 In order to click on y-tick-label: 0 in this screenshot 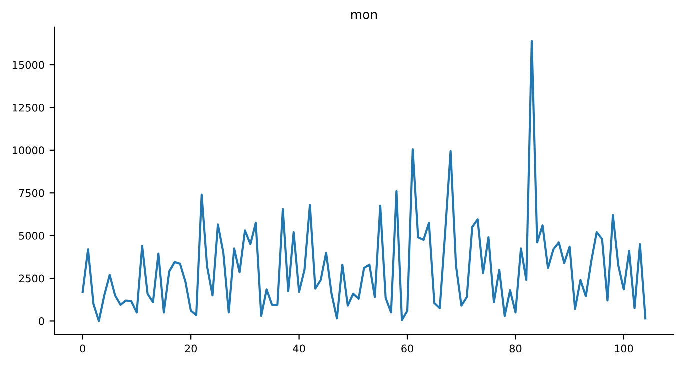, I will do `click(41, 321)`.